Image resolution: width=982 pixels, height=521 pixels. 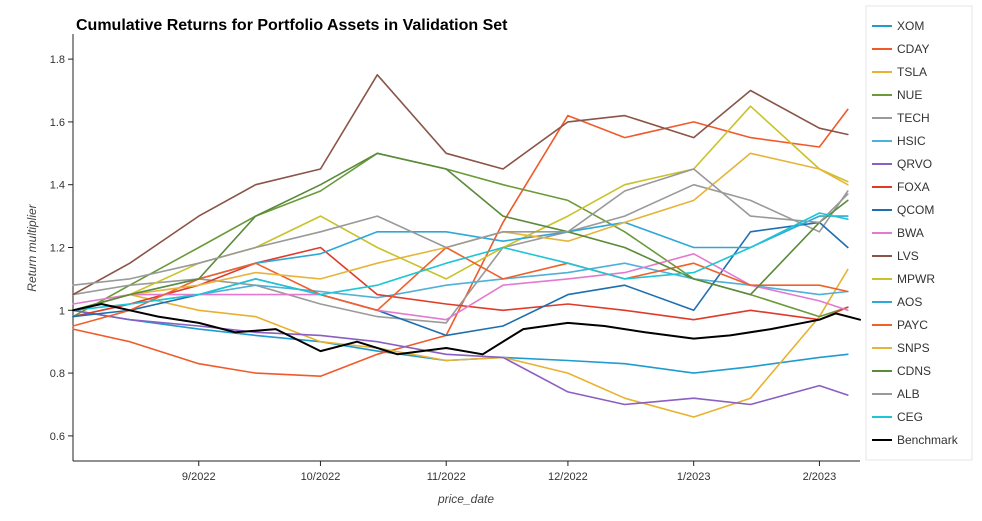 I want to click on legend-label: SNPS, so click(x=913, y=348).